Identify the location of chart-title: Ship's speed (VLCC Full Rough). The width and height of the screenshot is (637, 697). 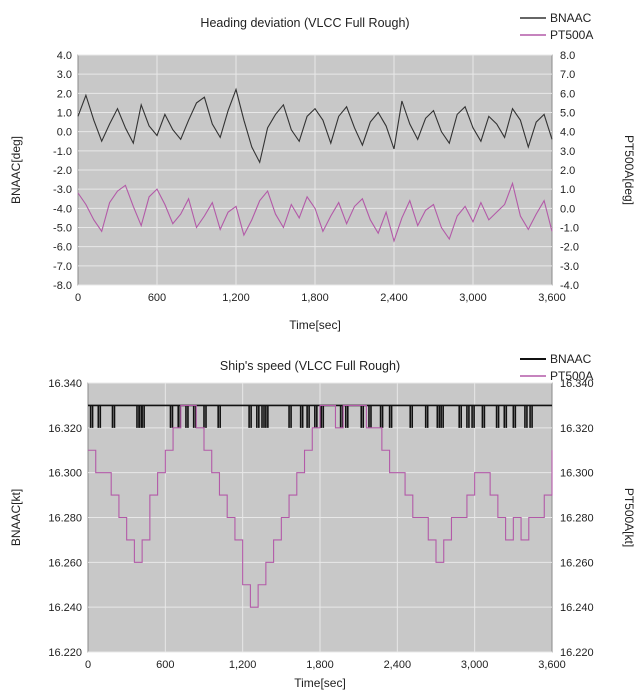
(310, 366).